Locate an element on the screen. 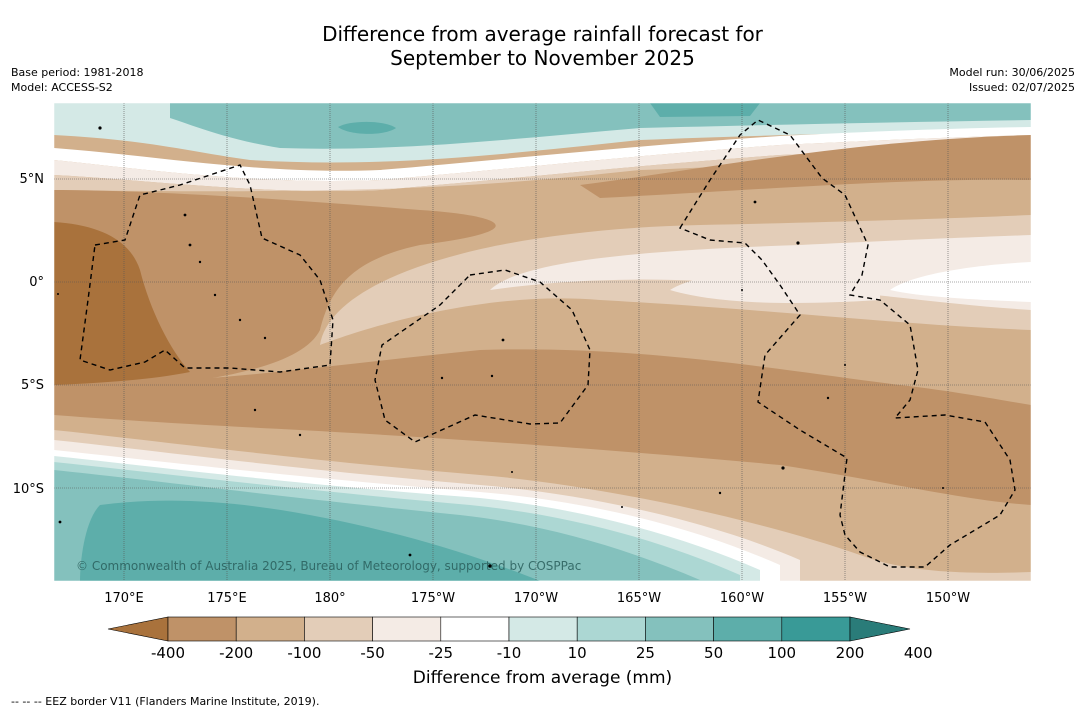  west-dry-core is located at coordinates (122, 303).